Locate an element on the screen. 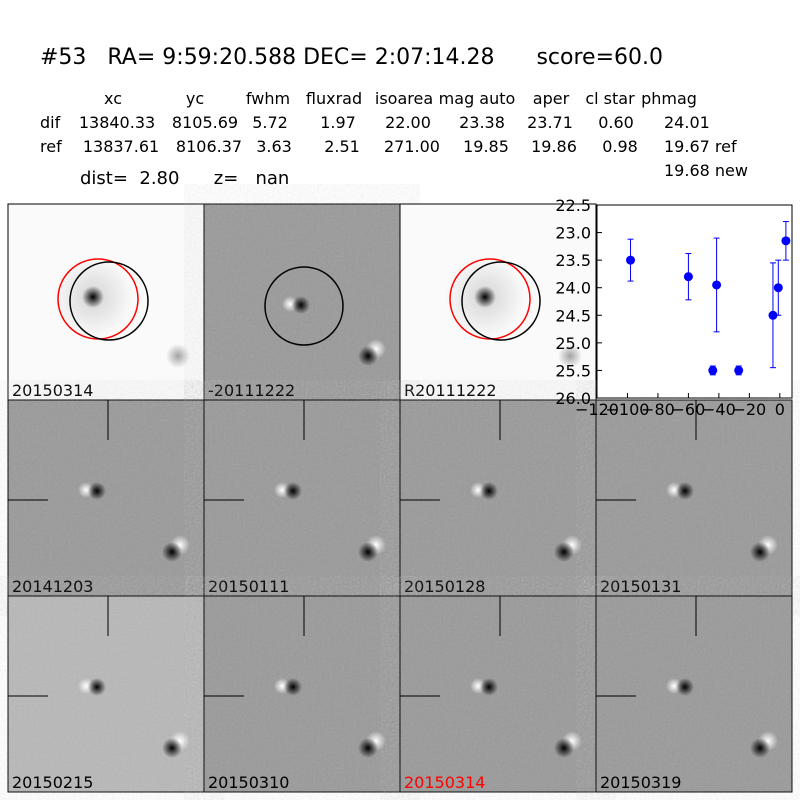  plot-area is located at coordinates (694, 301).